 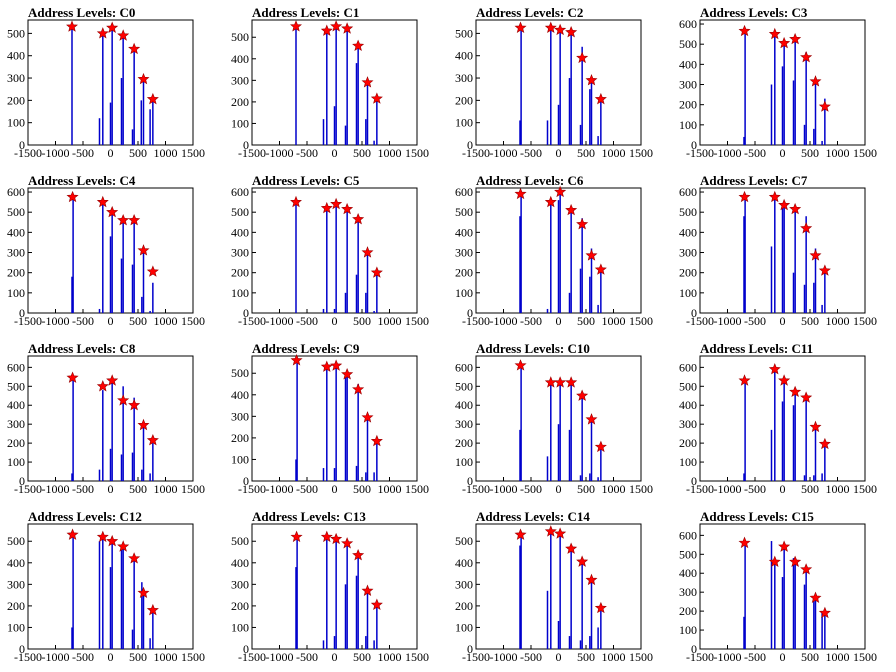 I want to click on chart-title: Address Levels: C2, so click(x=529, y=12).